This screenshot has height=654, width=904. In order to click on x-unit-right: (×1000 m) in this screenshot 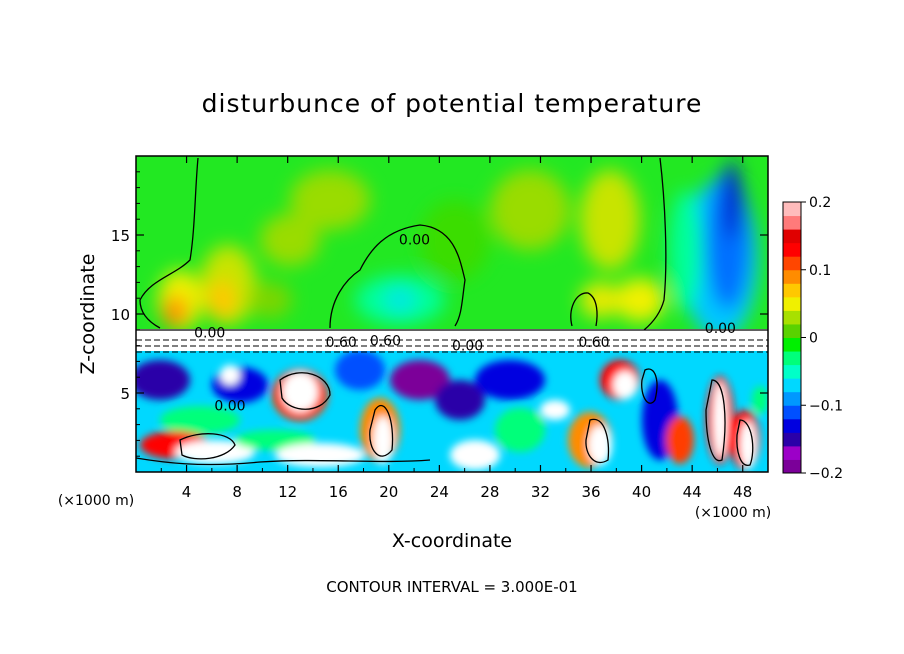, I will do `click(733, 513)`.